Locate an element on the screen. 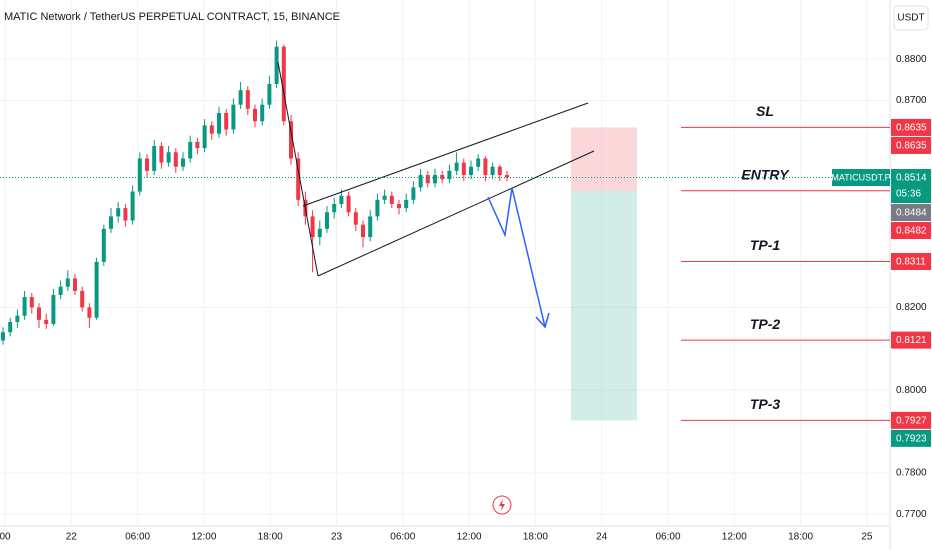 The width and height of the screenshot is (932, 550). pattern-drawing is located at coordinates (436, 169).